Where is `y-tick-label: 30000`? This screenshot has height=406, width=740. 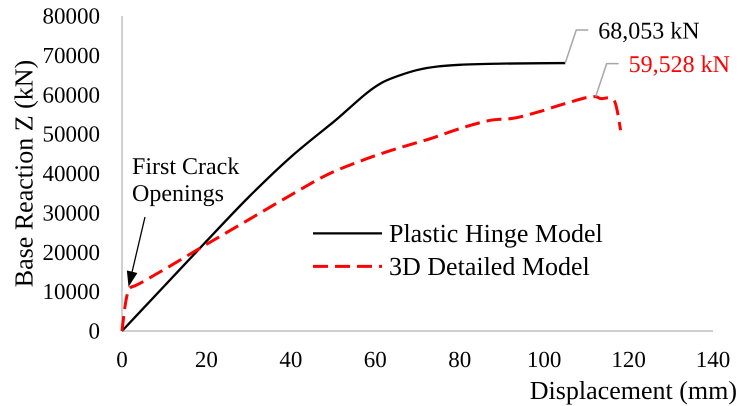 y-tick-label: 30000 is located at coordinates (71, 213).